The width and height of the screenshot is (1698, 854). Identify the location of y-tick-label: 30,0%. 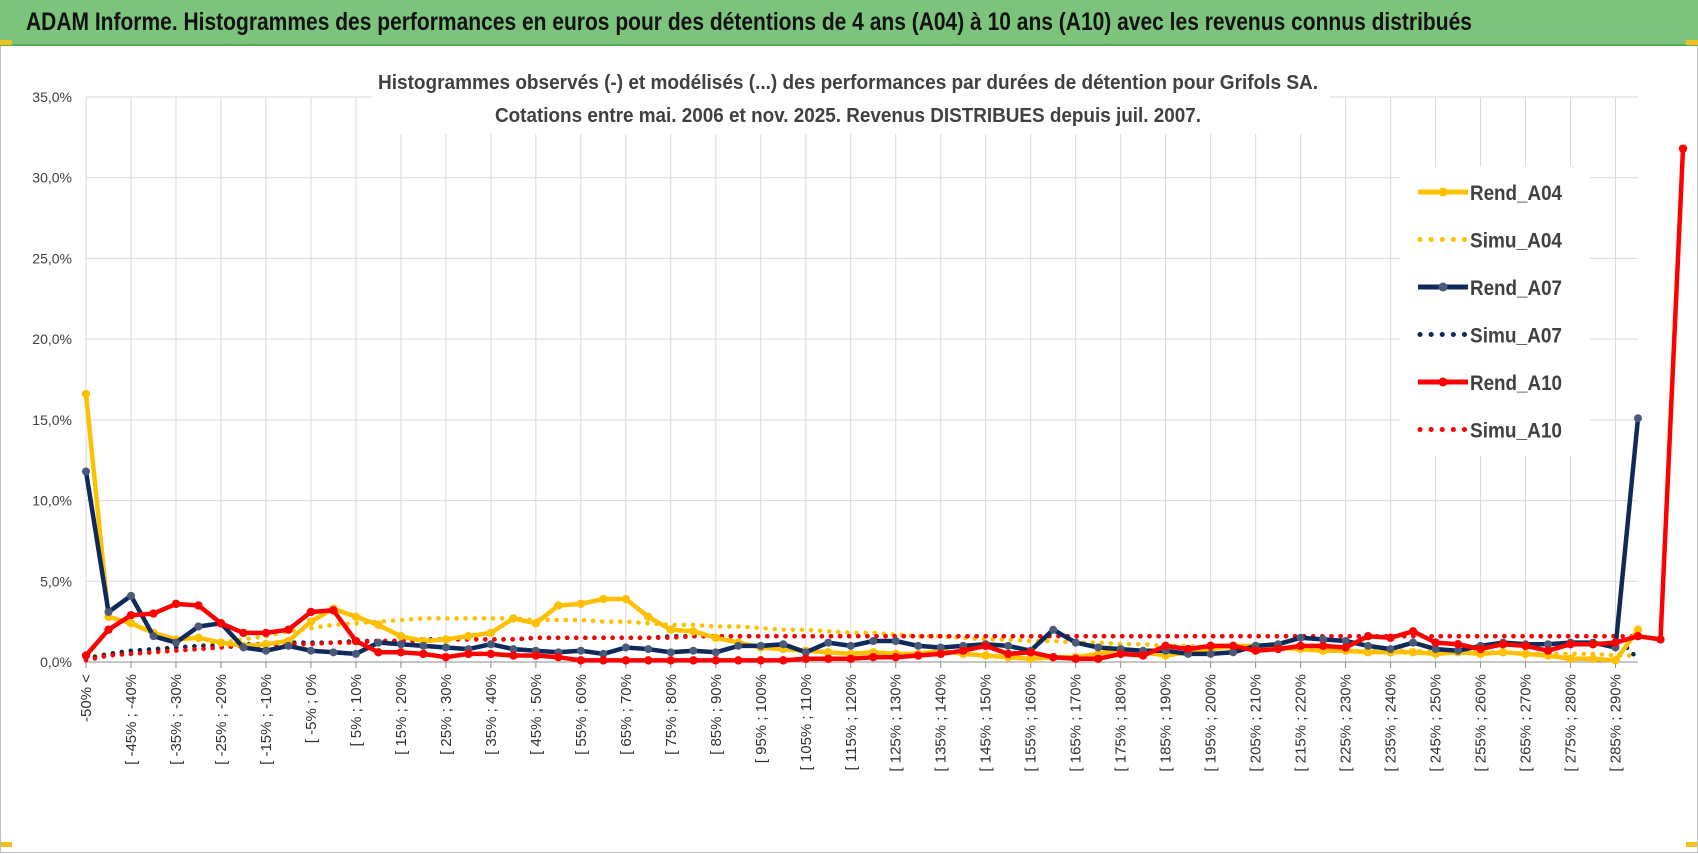
(52, 178).